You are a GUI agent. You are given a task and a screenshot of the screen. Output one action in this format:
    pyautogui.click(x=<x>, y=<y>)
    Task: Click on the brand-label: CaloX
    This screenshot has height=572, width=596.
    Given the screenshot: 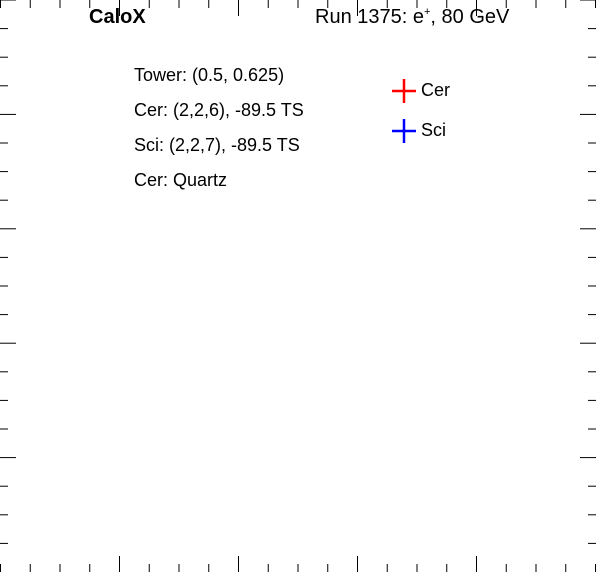 What is the action you would take?
    pyautogui.click(x=117, y=17)
    